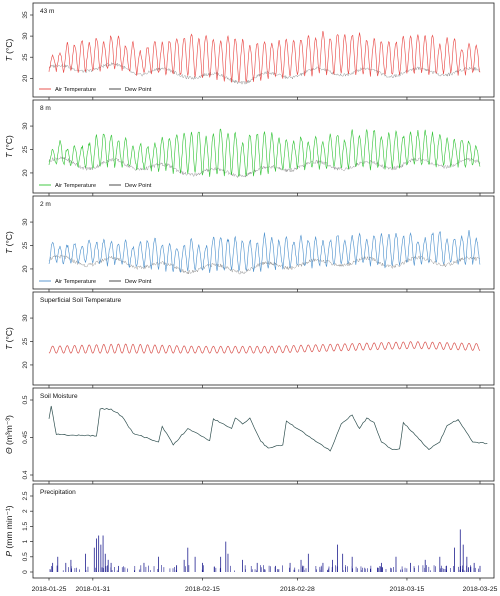 This screenshot has width=500, height=596. Describe the element at coordinates (9, 450) in the screenshot. I see `y-axis-var: Θ` at that location.